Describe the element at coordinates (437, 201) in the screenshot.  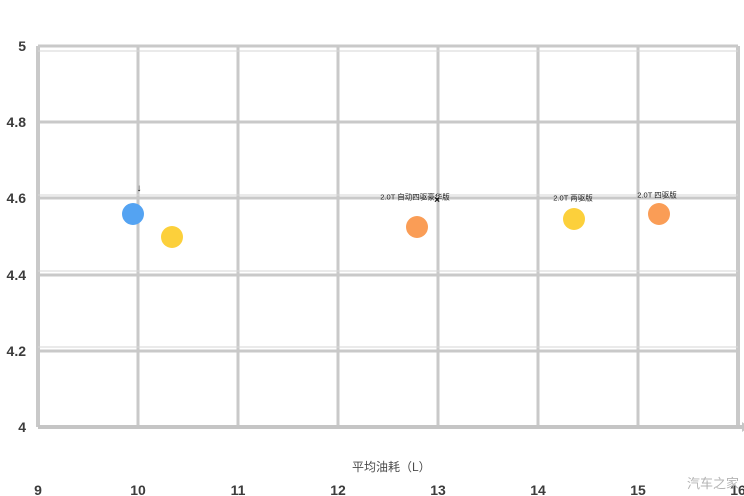
I see `cross-marker-icon: ×` at that location.